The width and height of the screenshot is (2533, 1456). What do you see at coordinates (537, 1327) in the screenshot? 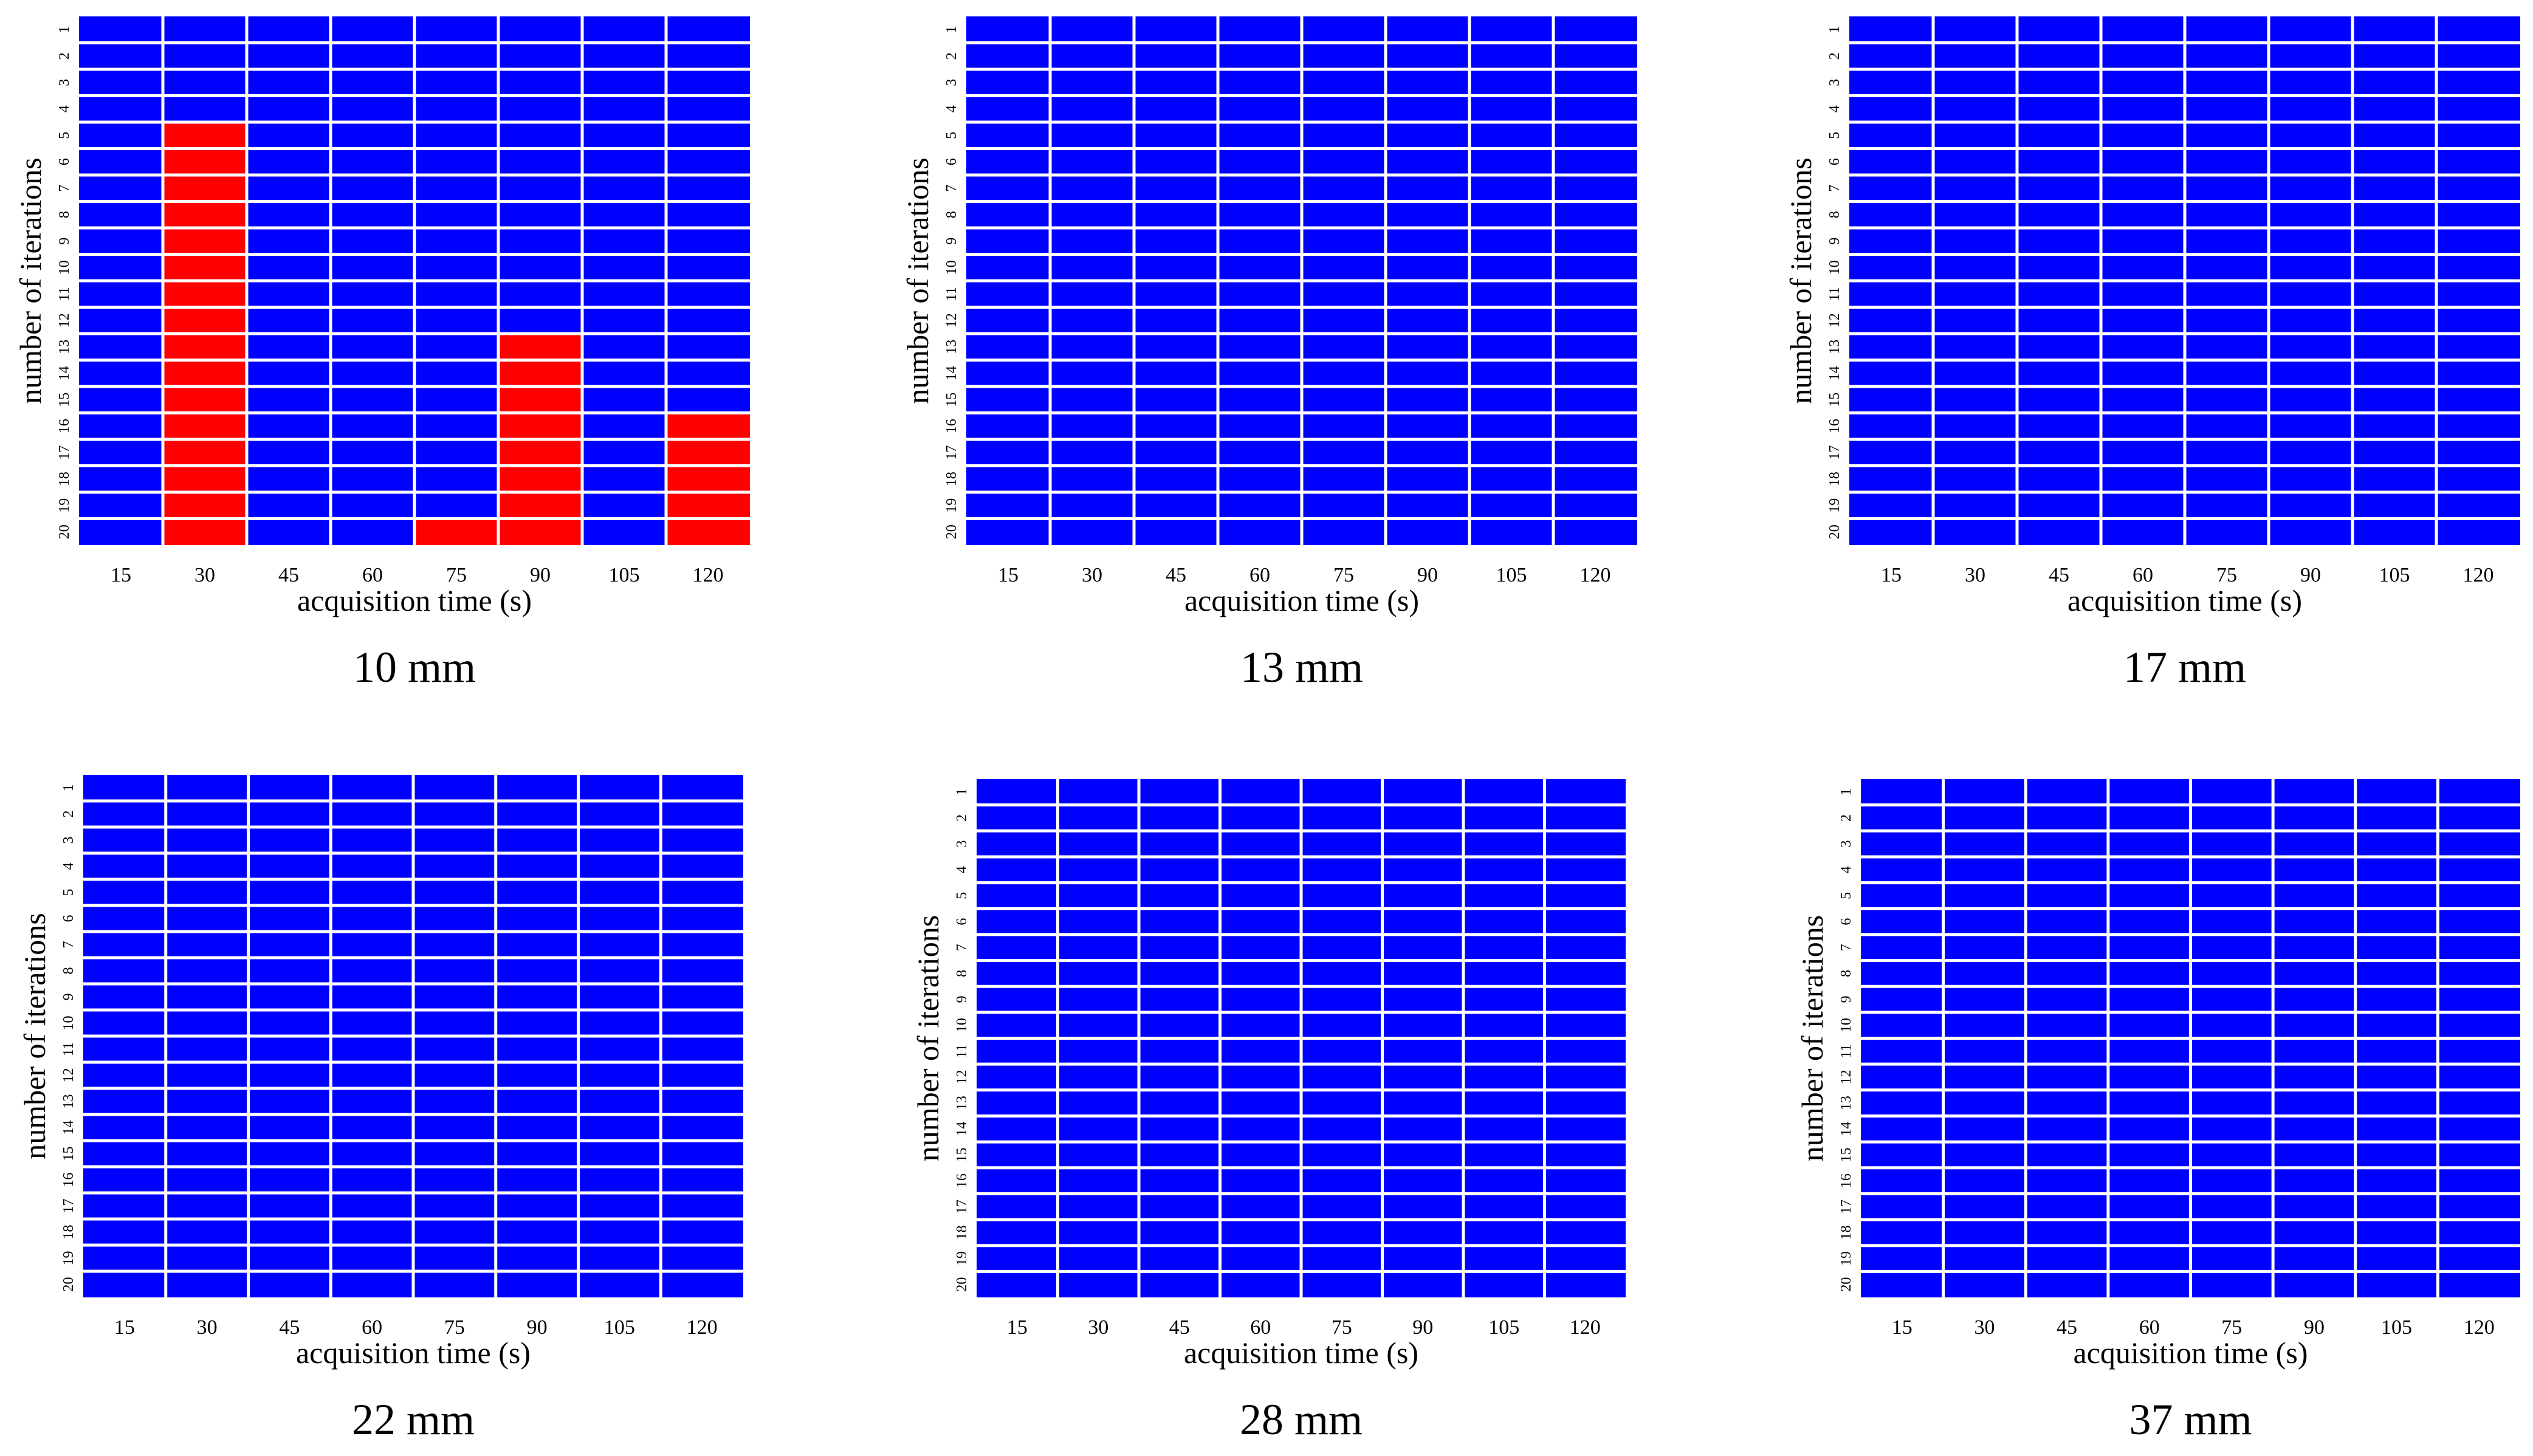
I see `x-tick-label: 90` at bounding box center [537, 1327].